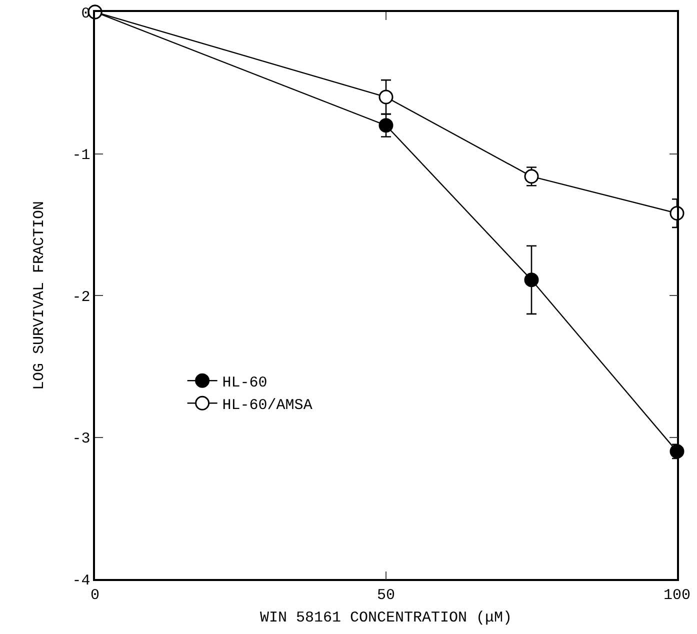 The image size is (697, 634). Describe the element at coordinates (245, 383) in the screenshot. I see `legend-label: HL-60` at that location.